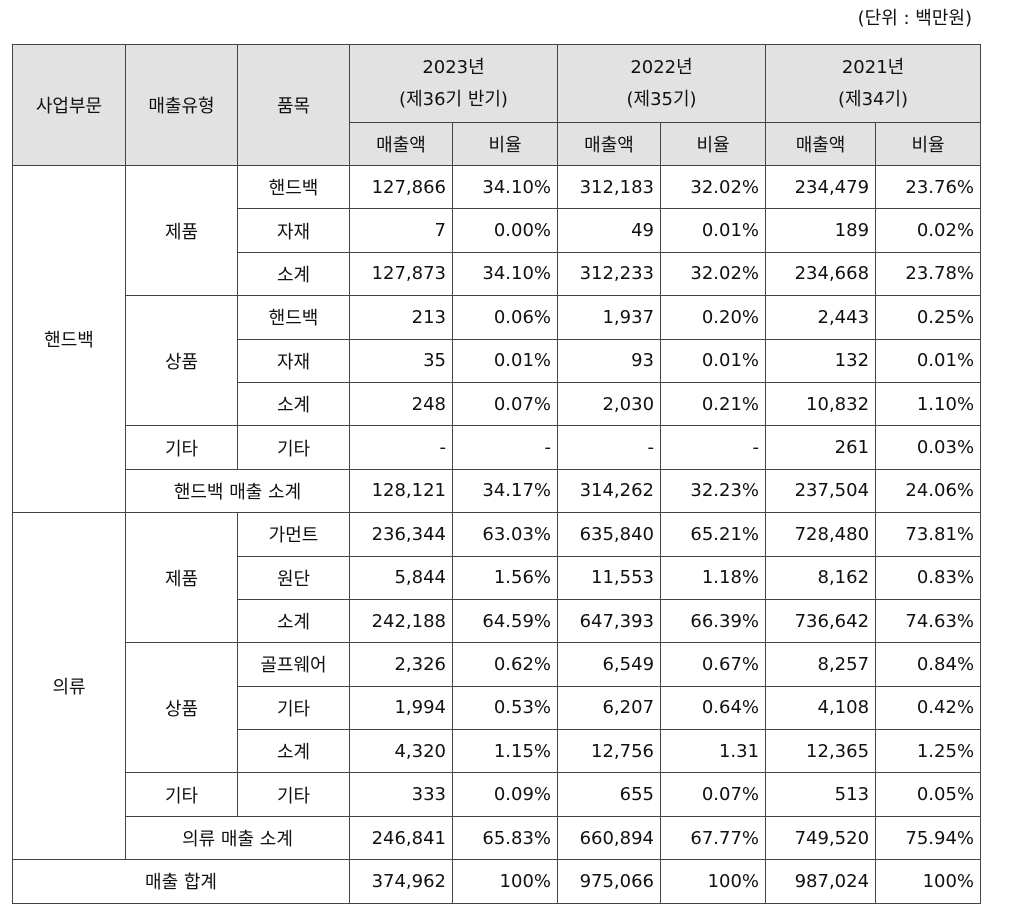  Describe the element at coordinates (453, 83) in the screenshot. I see `period-header: 2023년 (제36기 반기)` at that location.